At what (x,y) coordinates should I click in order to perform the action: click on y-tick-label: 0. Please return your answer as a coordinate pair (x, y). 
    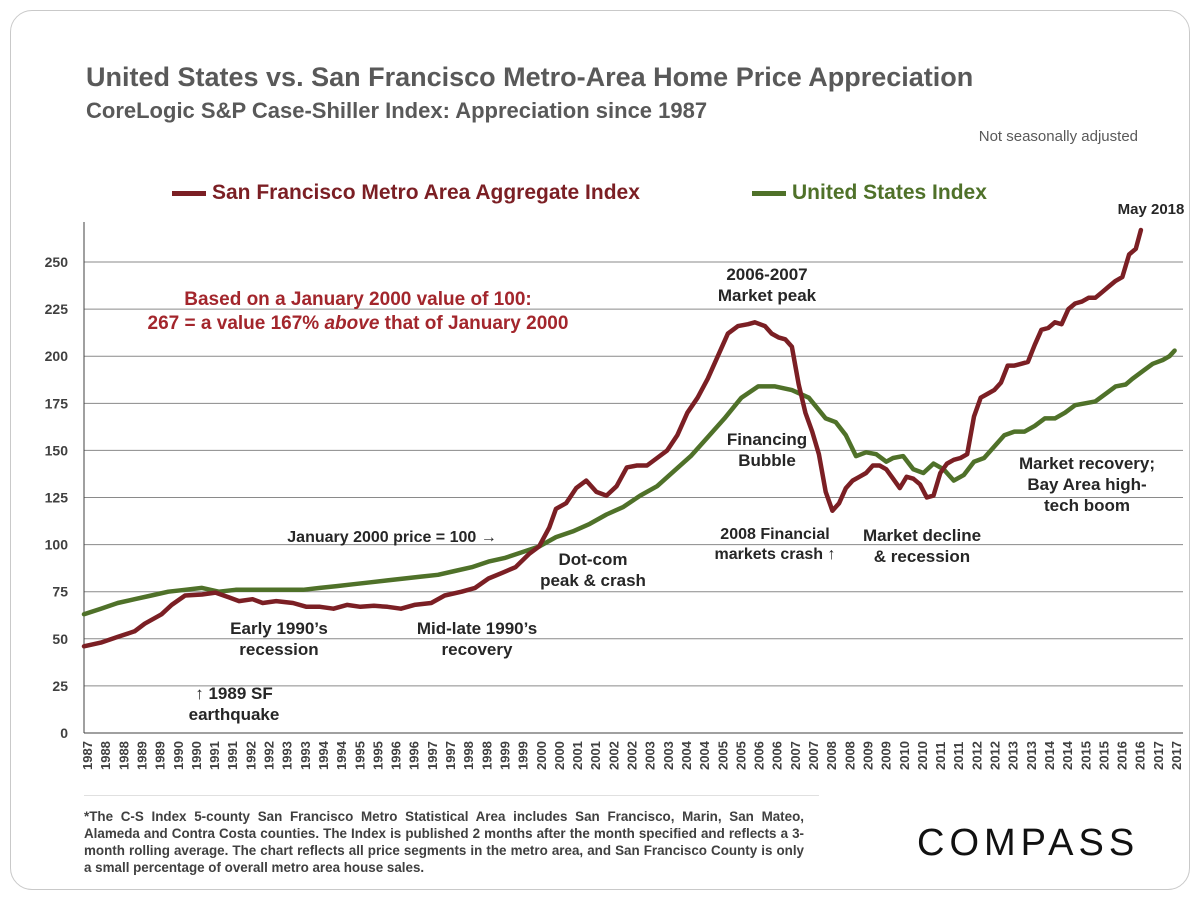
    Looking at the image, I should click on (64, 733).